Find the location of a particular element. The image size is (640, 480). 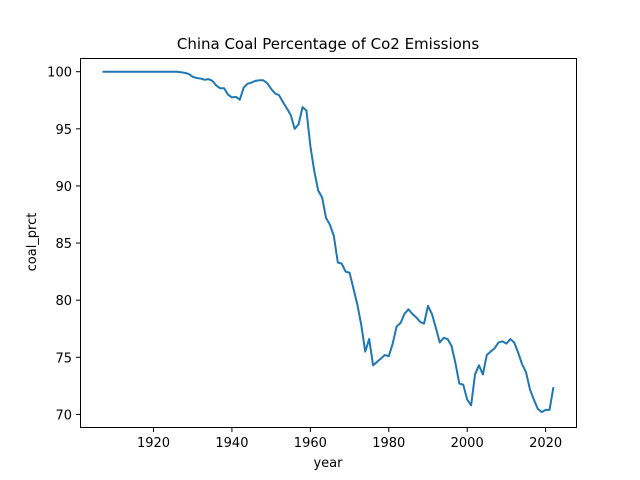

y-tick-label: 90 is located at coordinates (63, 187).